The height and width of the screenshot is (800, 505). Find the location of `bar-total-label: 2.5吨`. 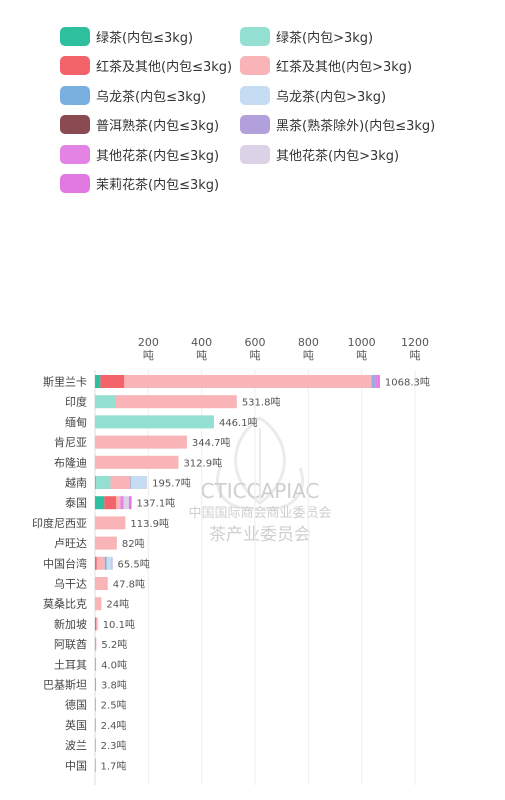

bar-total-label: 2.5吨 is located at coordinates (114, 705).